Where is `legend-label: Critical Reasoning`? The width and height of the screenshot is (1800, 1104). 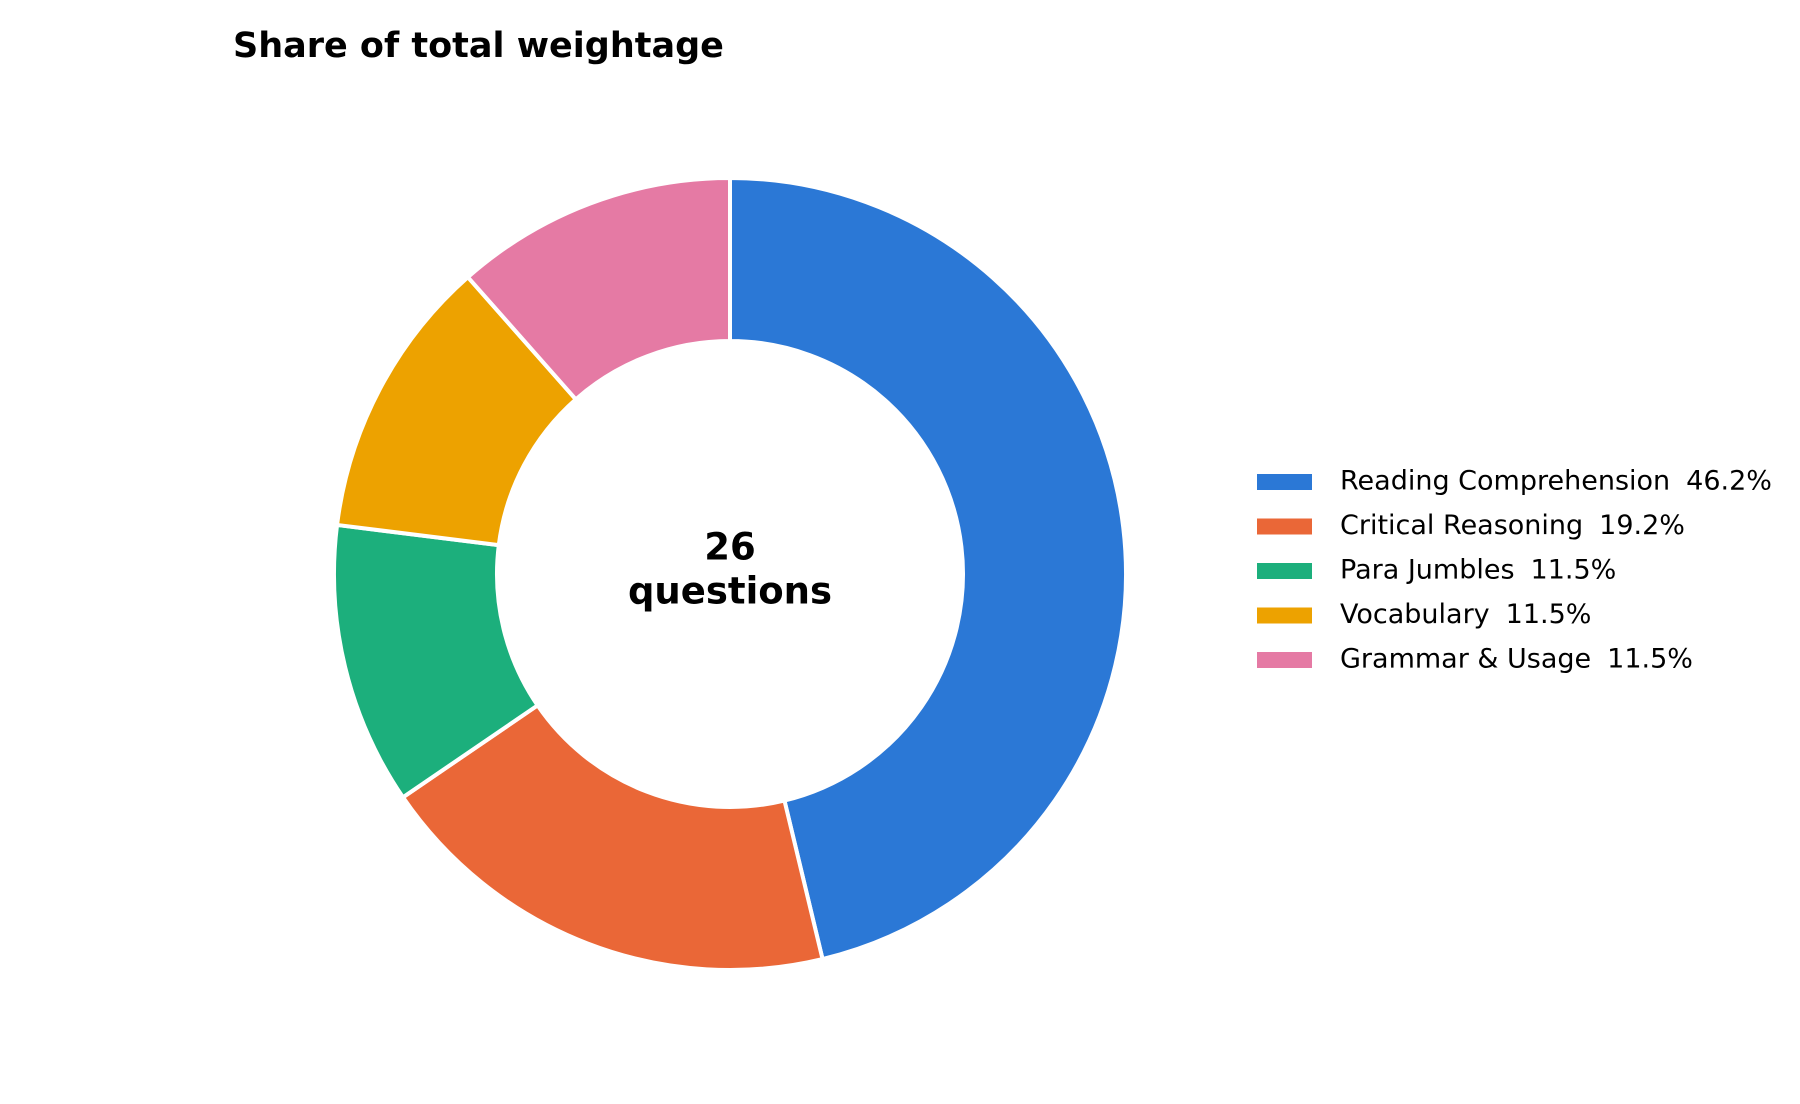
legend-label: Critical Reasoning is located at coordinates (1461, 525).